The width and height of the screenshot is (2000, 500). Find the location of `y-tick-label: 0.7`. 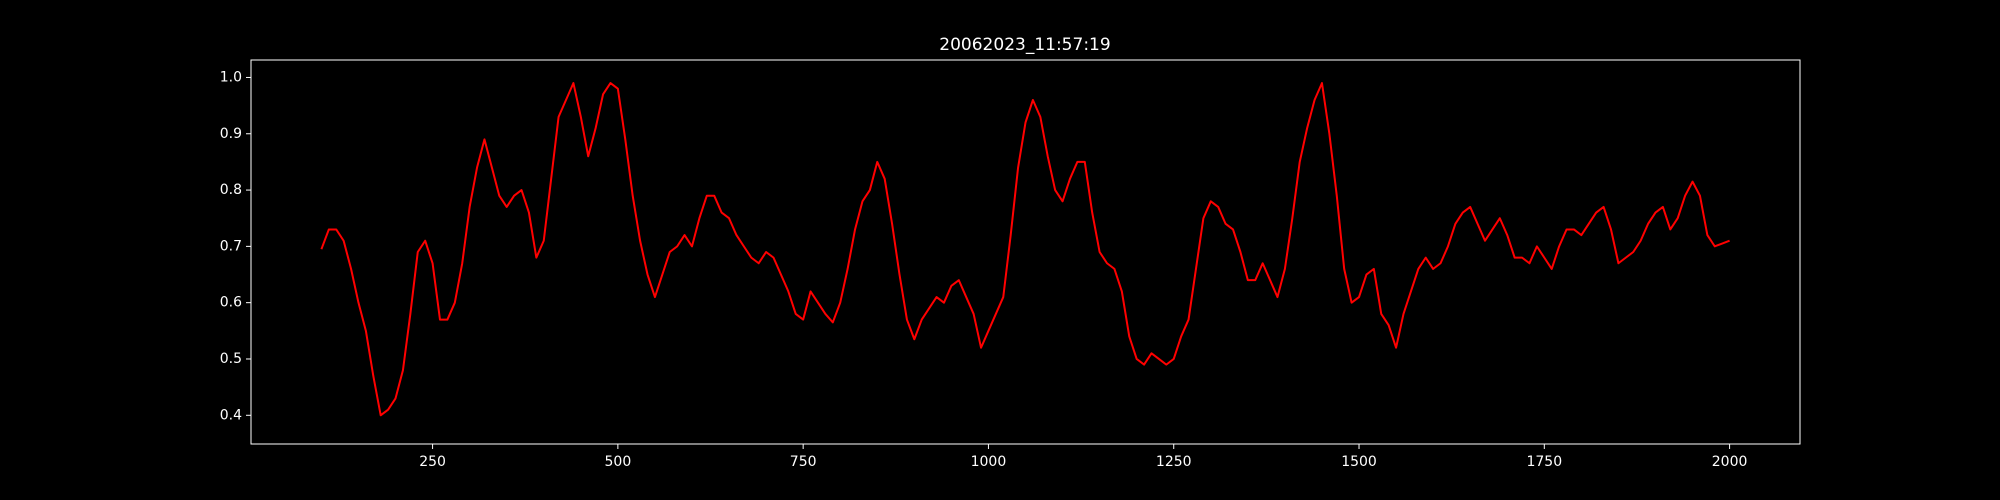

y-tick-label: 0.7 is located at coordinates (231, 246).